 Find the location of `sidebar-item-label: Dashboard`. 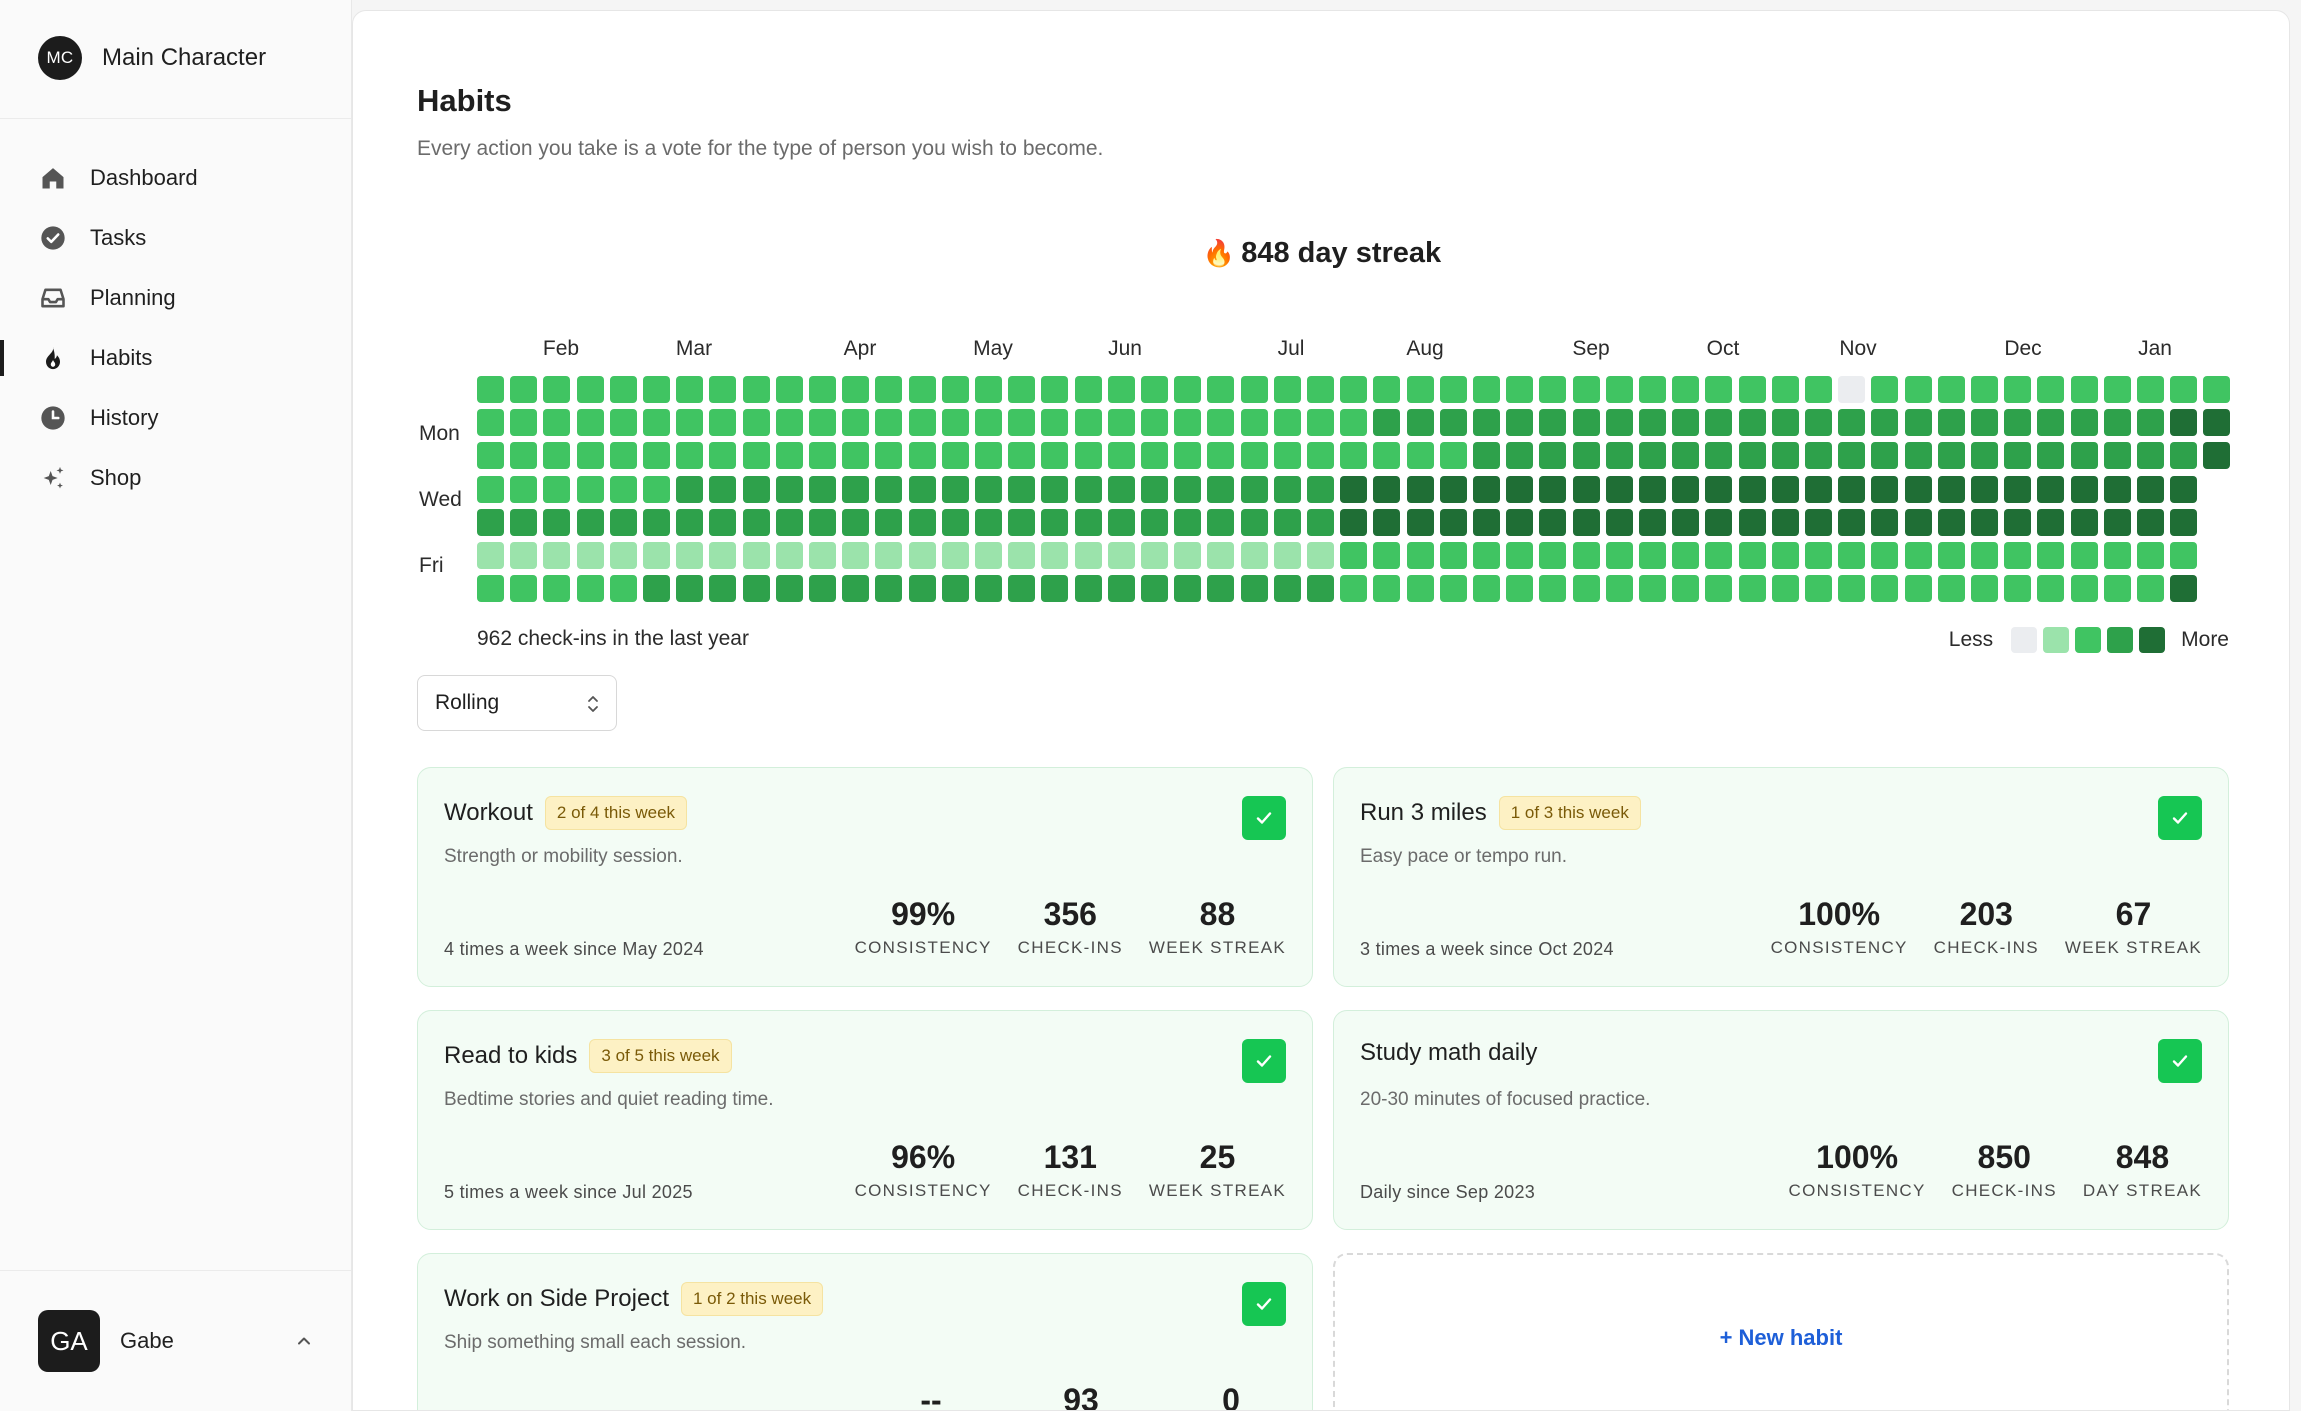

sidebar-item-label: Dashboard is located at coordinates (144, 177).